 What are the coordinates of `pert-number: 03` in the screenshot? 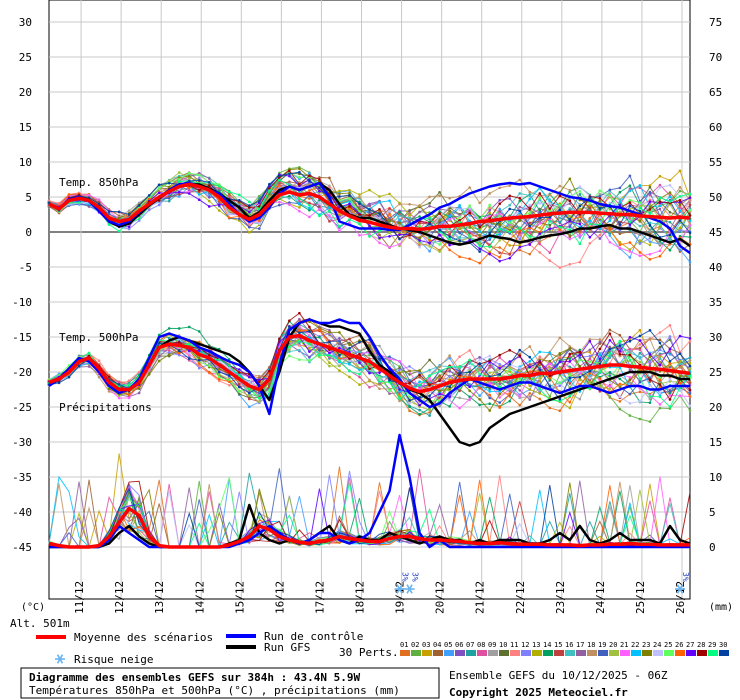 It's located at (426, 645).